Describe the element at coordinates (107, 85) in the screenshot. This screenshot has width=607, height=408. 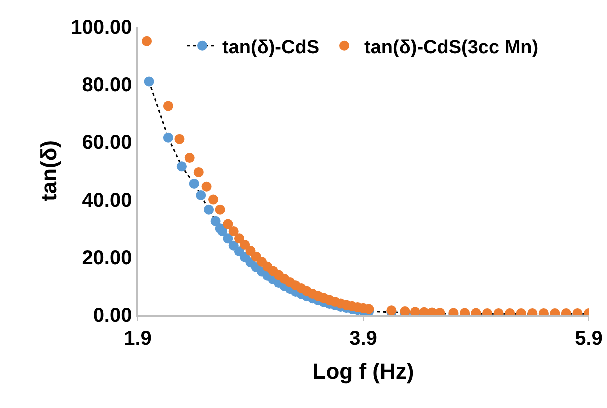
I see `y-tick-label: 80.00` at that location.